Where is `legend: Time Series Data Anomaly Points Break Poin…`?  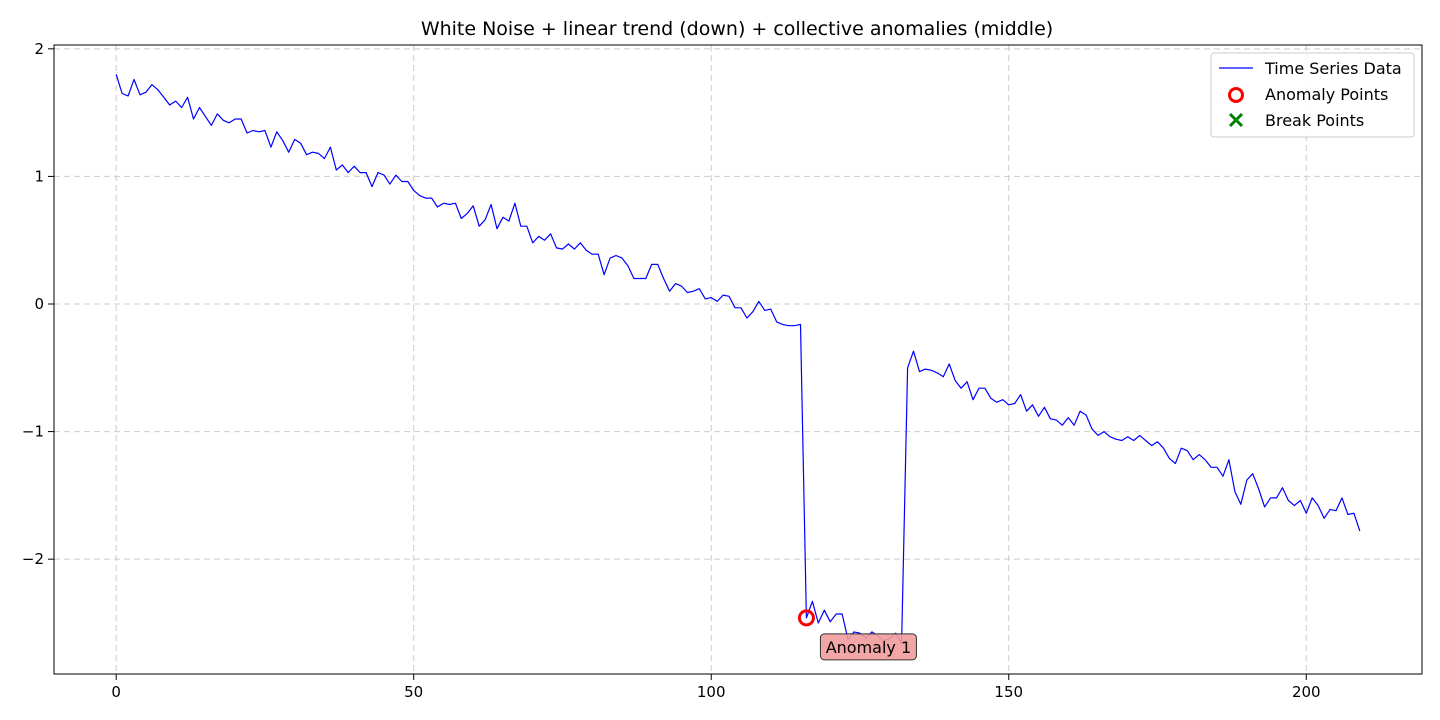 legend: Time Series Data Anomaly Points Break Poin… is located at coordinates (1312, 95).